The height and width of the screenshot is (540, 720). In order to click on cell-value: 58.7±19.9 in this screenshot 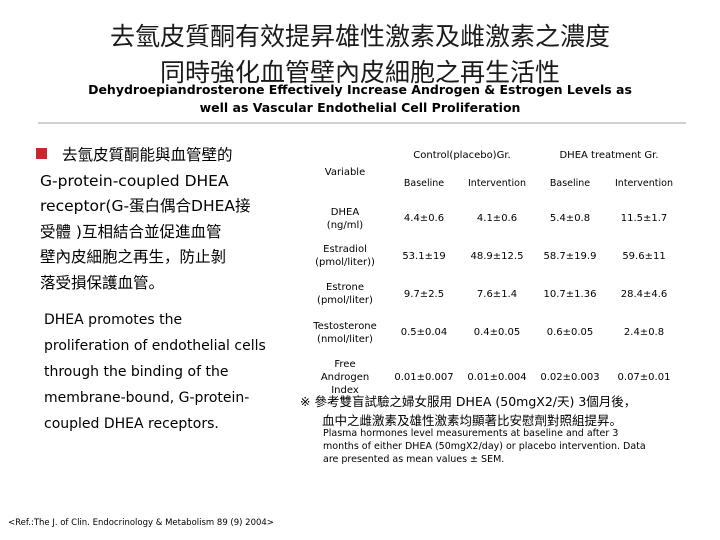, I will do `click(570, 256)`.